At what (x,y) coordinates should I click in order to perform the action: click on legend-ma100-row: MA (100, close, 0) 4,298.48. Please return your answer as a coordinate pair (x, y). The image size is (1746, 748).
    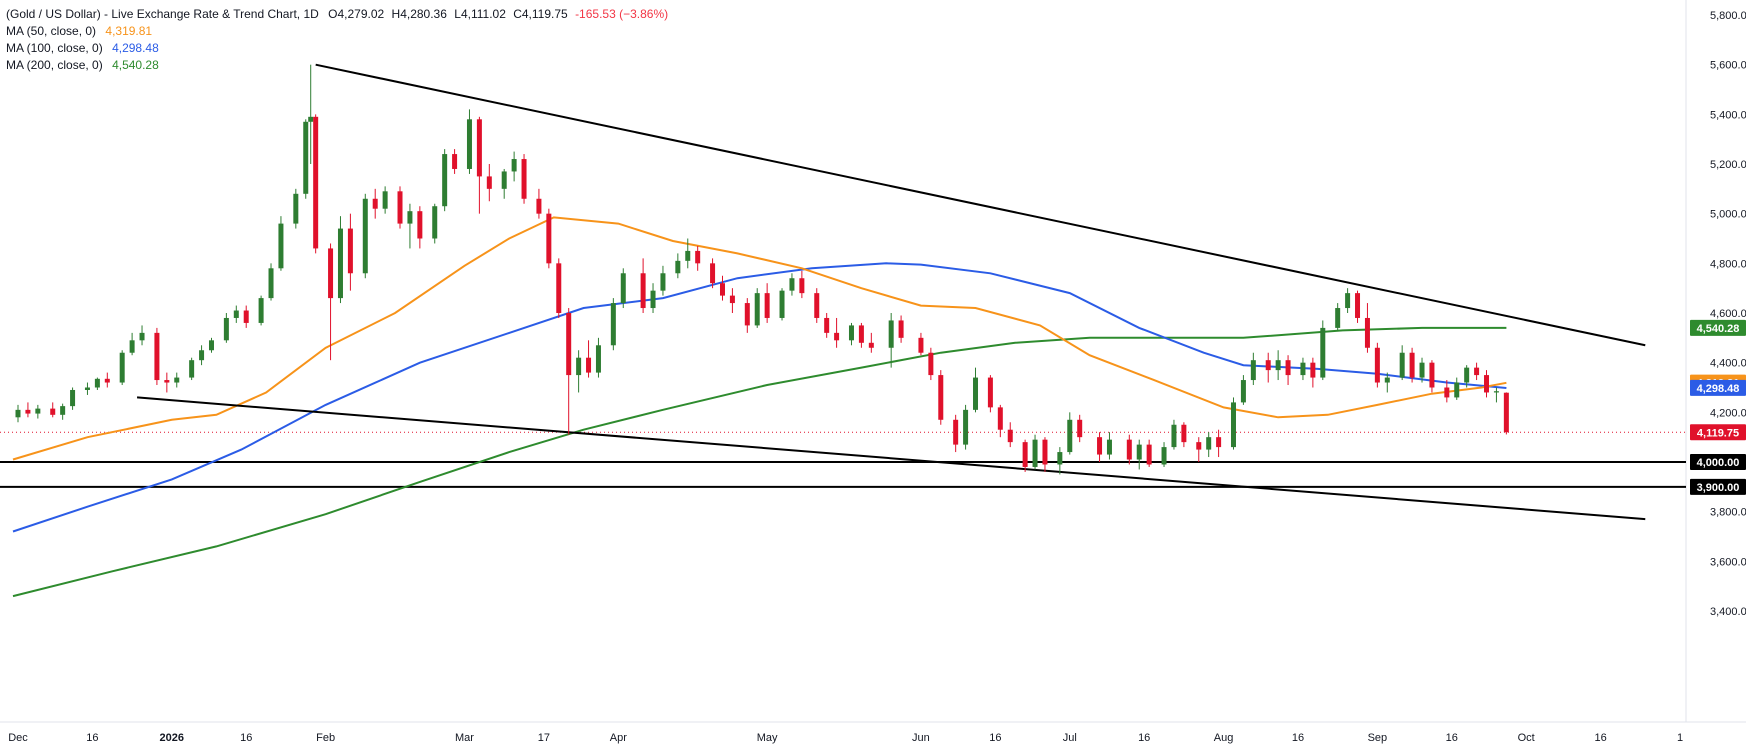
    Looking at the image, I should click on (337, 48).